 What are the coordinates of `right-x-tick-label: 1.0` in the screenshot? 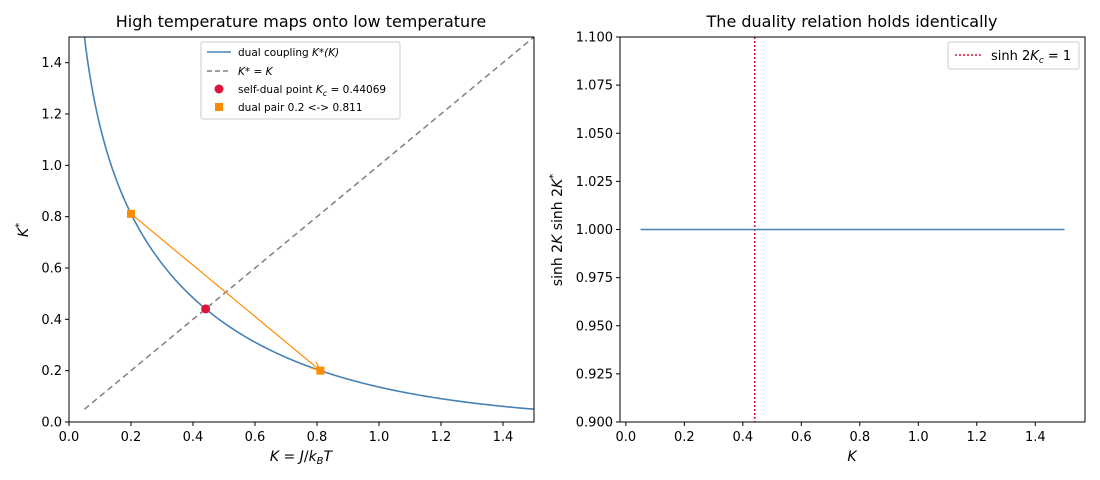 It's located at (918, 437).